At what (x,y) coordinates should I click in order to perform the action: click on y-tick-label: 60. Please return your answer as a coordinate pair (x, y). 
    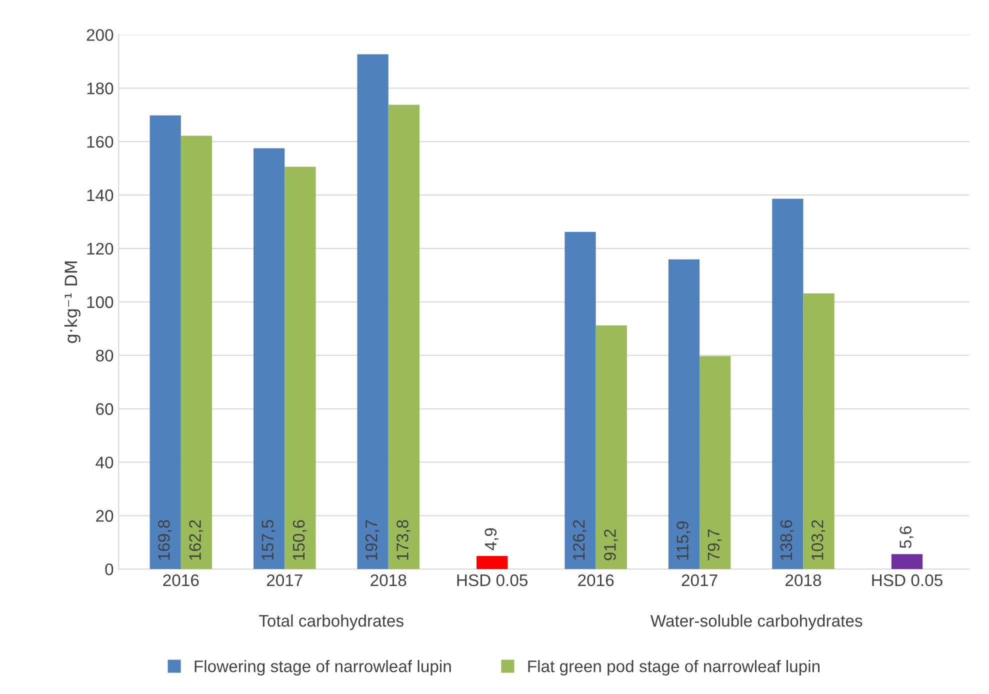
    Looking at the image, I should click on (105, 409).